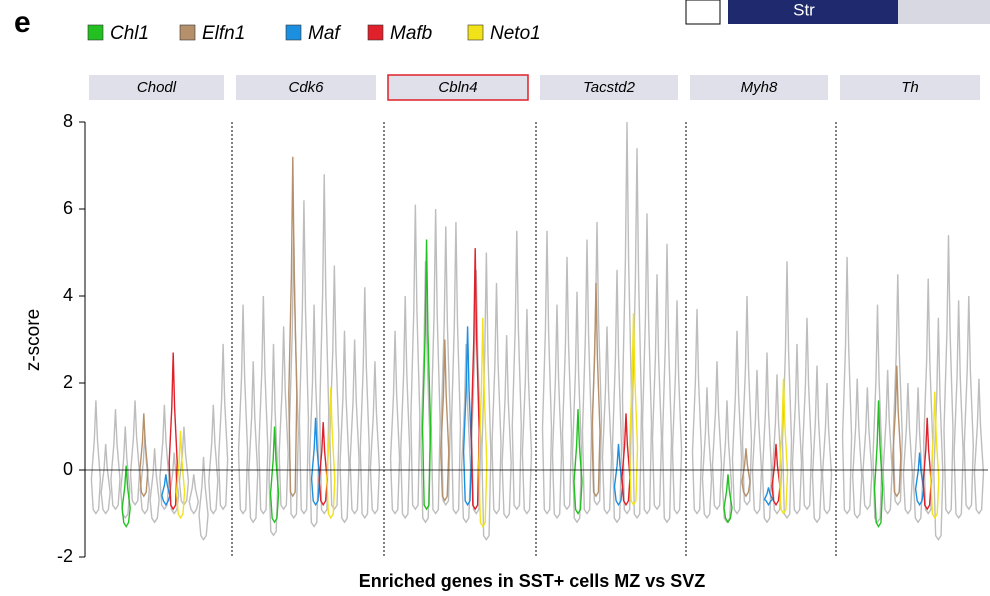 The height and width of the screenshot is (596, 990). I want to click on panel-label: Chodl, so click(157, 87).